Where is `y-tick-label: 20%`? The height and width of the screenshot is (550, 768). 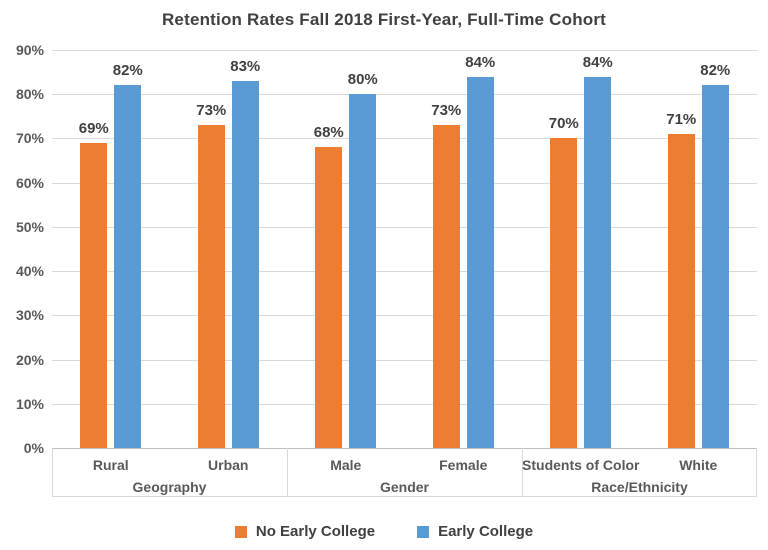
y-tick-label: 20% is located at coordinates (29, 359).